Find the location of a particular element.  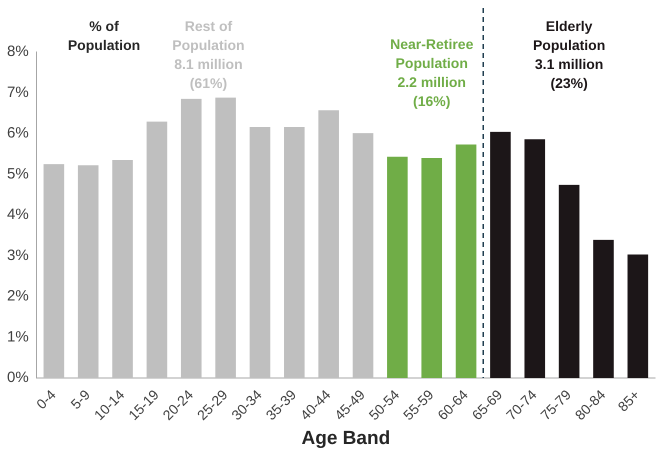

x-tick-label: 85+ is located at coordinates (628, 400).